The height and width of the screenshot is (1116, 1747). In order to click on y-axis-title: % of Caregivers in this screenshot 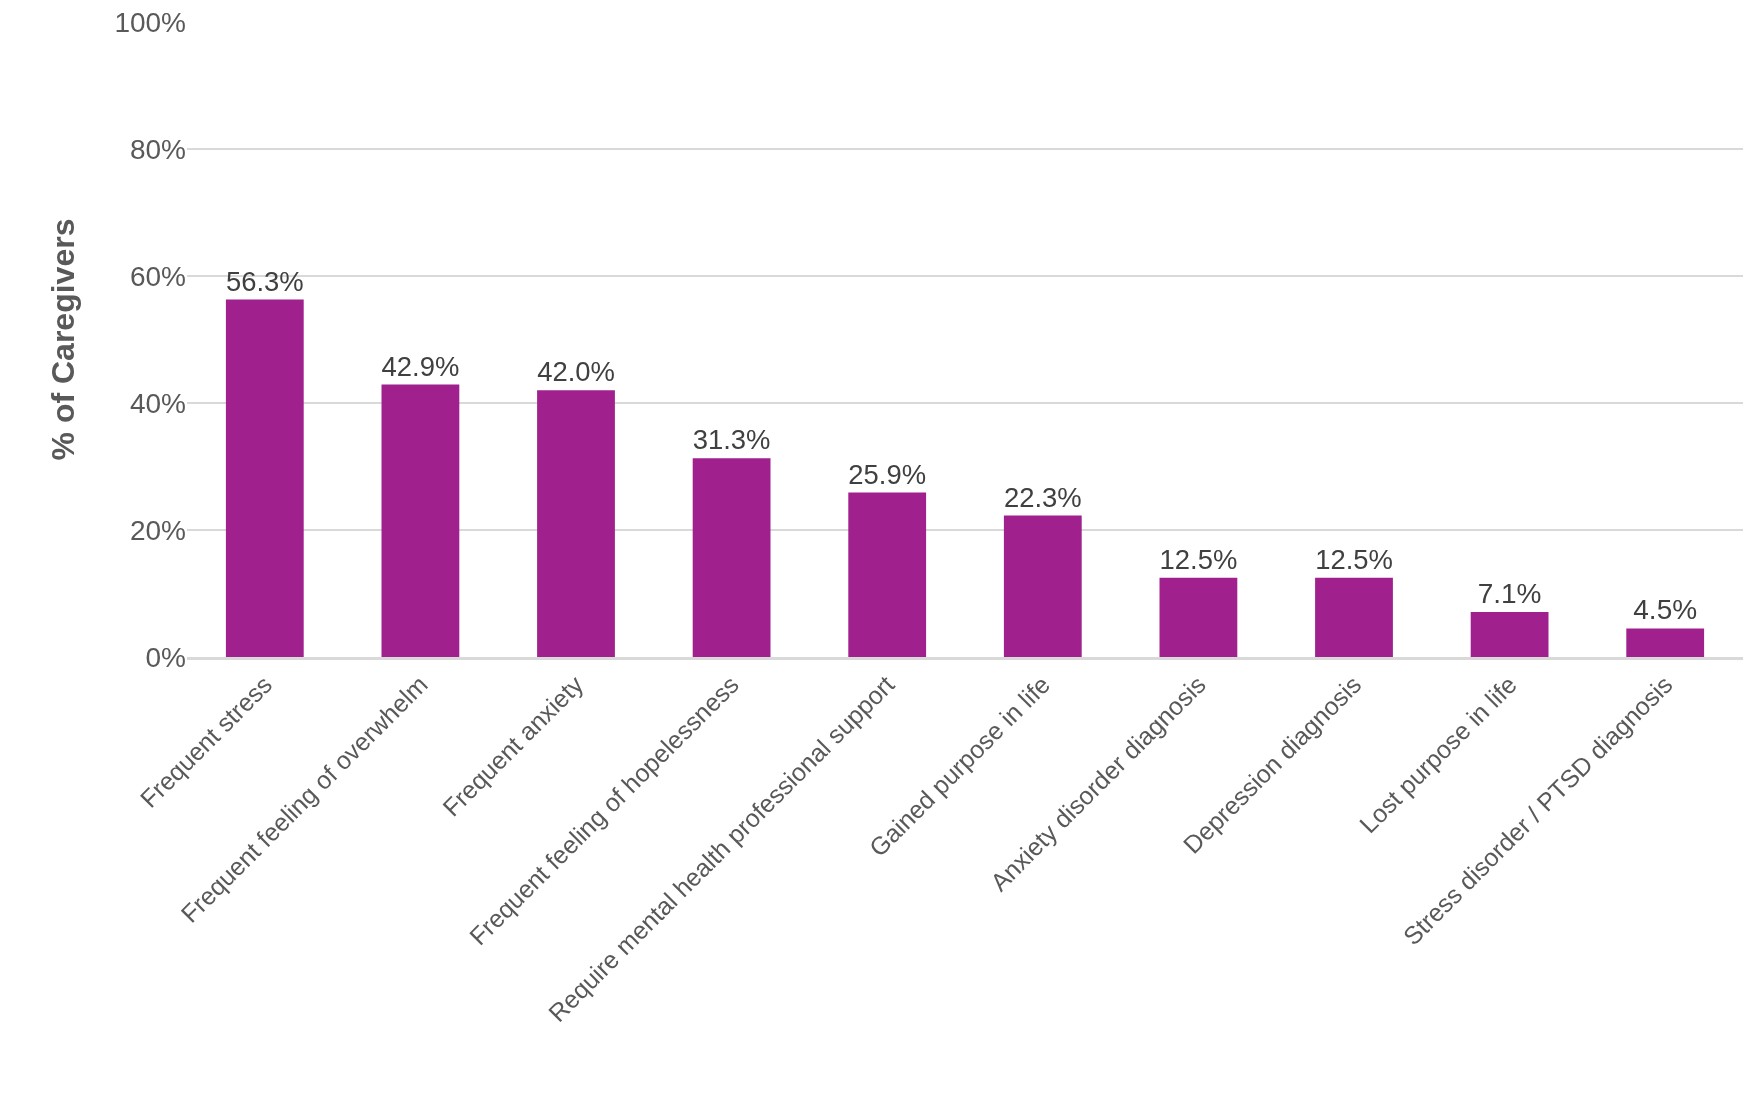, I will do `click(62, 339)`.